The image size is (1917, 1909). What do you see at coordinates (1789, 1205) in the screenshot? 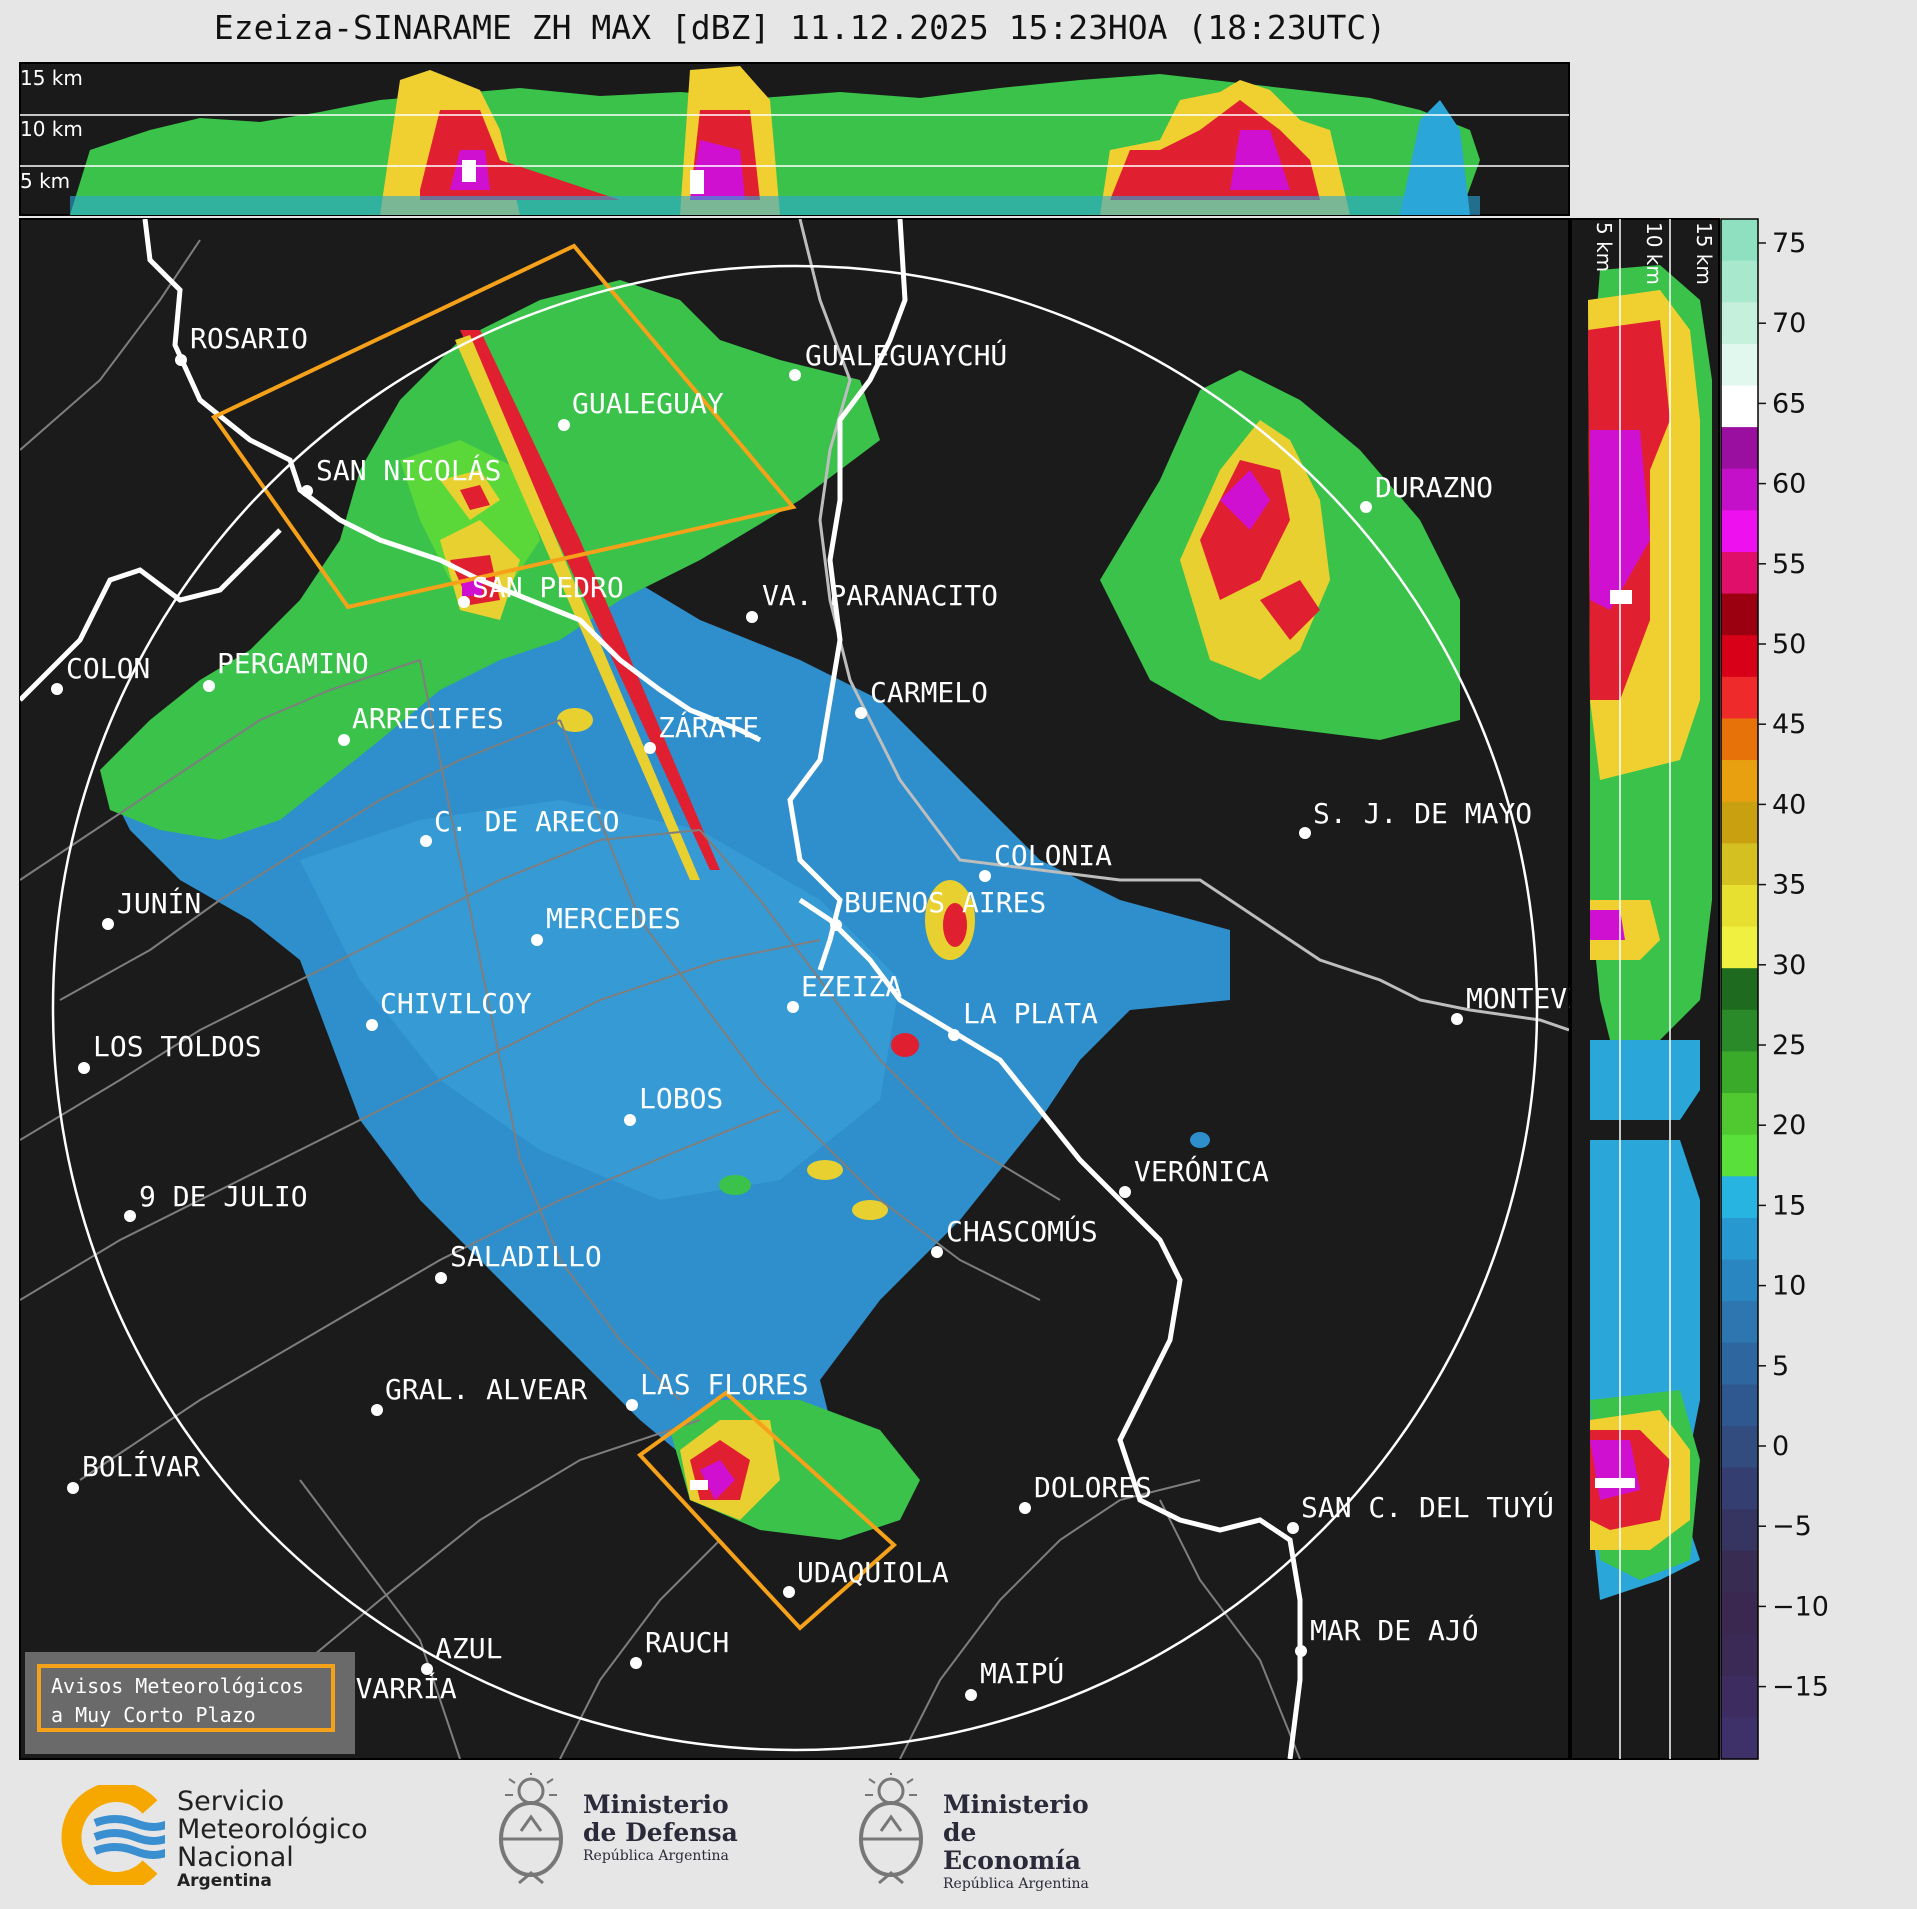
I see `colorbar-tick-label: 15` at bounding box center [1789, 1205].